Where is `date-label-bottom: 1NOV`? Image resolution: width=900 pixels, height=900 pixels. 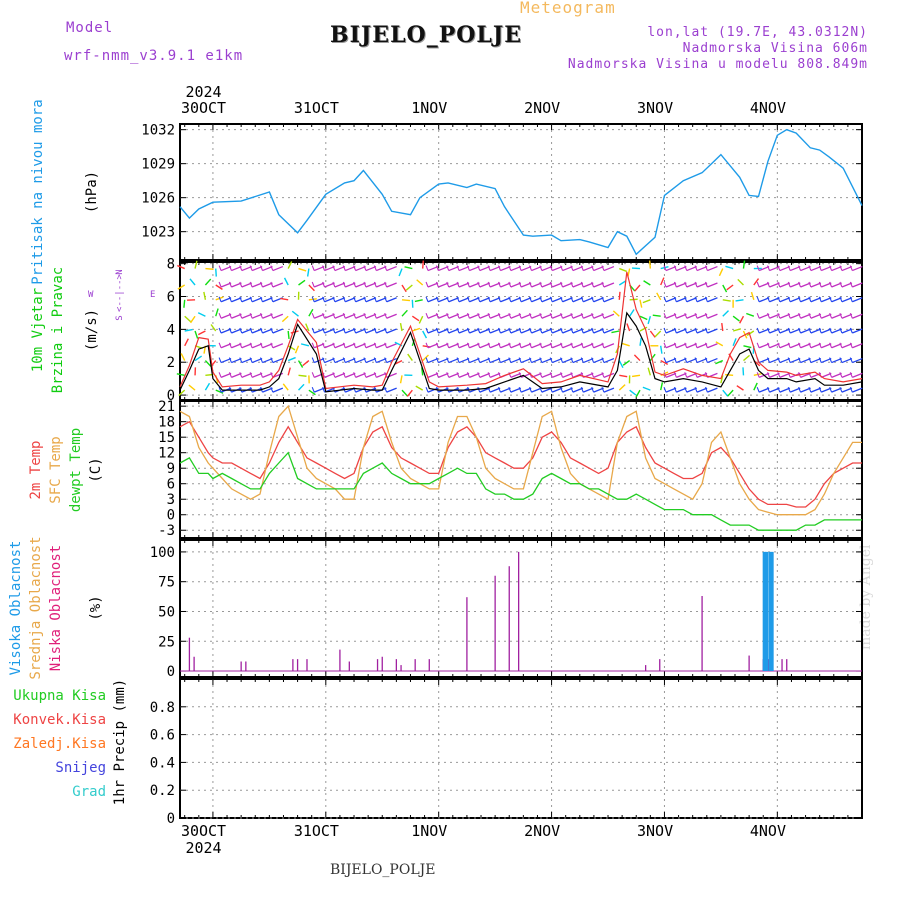
date-label-bottom: 1NOV is located at coordinates (429, 831).